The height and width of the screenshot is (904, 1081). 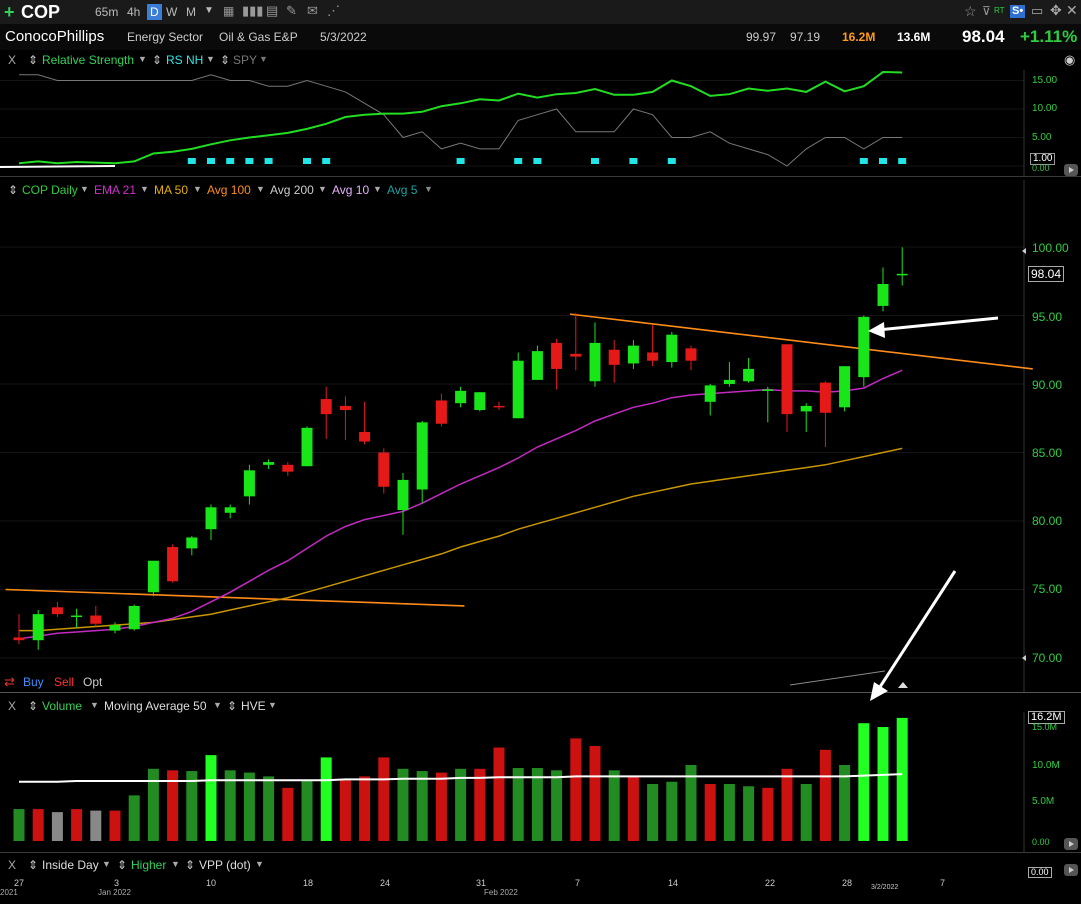 What do you see at coordinates (41, 12) in the screenshot?
I see `symbol-label: COP` at bounding box center [41, 12].